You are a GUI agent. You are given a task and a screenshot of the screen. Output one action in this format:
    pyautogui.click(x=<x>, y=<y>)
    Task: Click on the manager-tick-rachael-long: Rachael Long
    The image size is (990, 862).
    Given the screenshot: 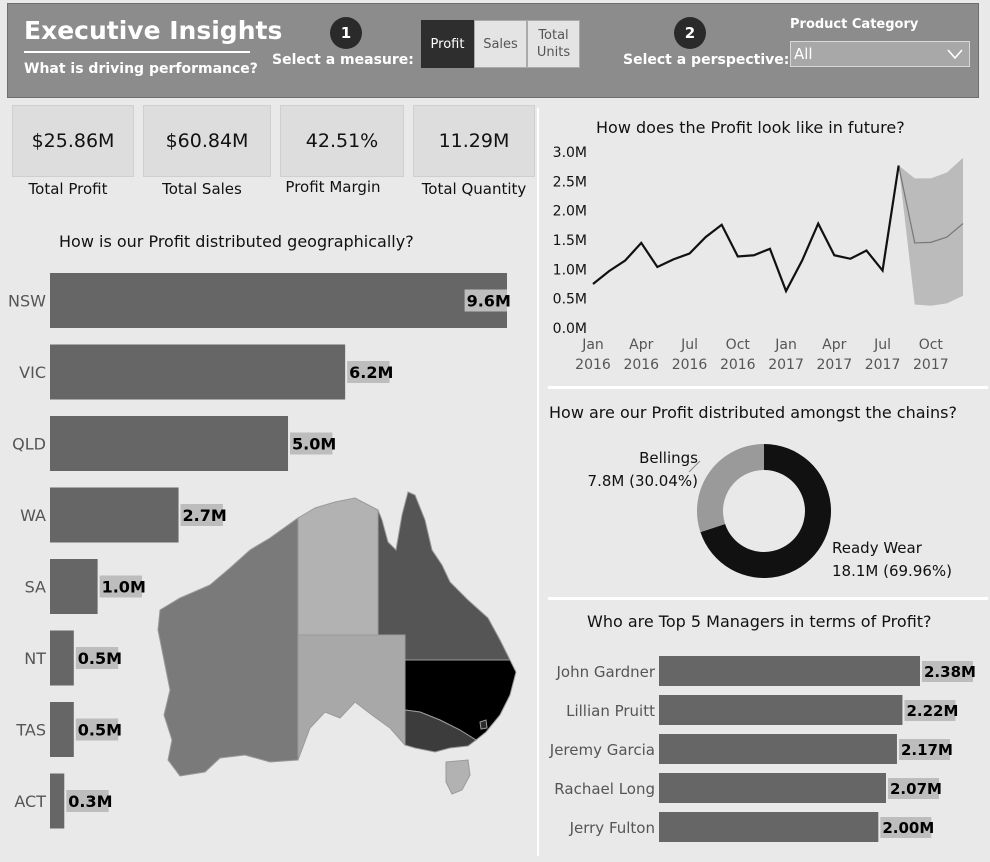 What is the action you would take?
    pyautogui.click(x=604, y=789)
    